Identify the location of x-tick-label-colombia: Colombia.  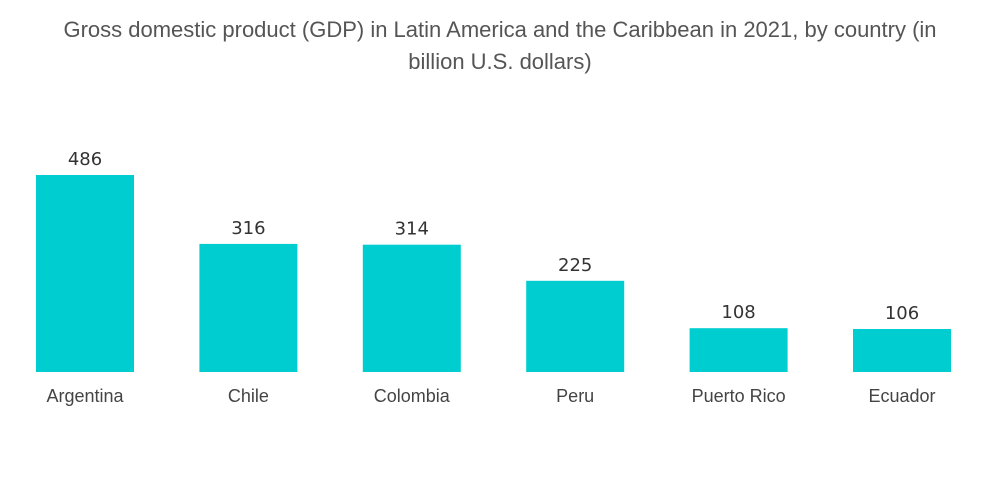
(412, 396).